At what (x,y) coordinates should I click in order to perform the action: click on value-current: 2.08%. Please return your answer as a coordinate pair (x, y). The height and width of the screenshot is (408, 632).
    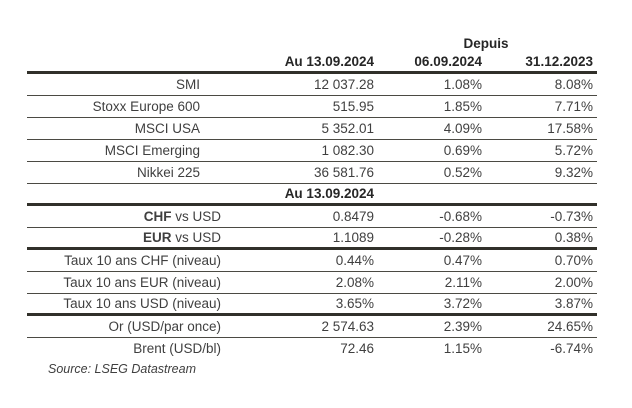
    Looking at the image, I should click on (354, 282).